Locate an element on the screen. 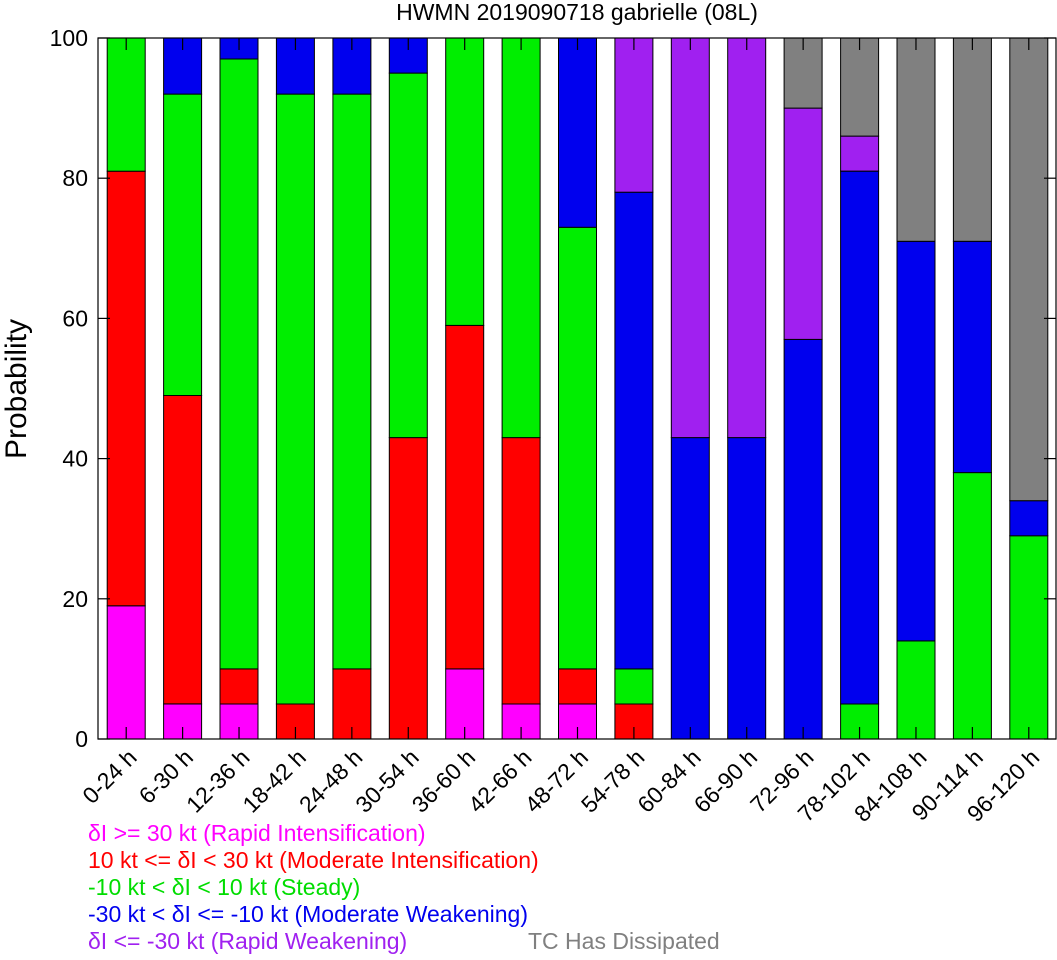  y-tick-label: 20 is located at coordinates (75, 599).